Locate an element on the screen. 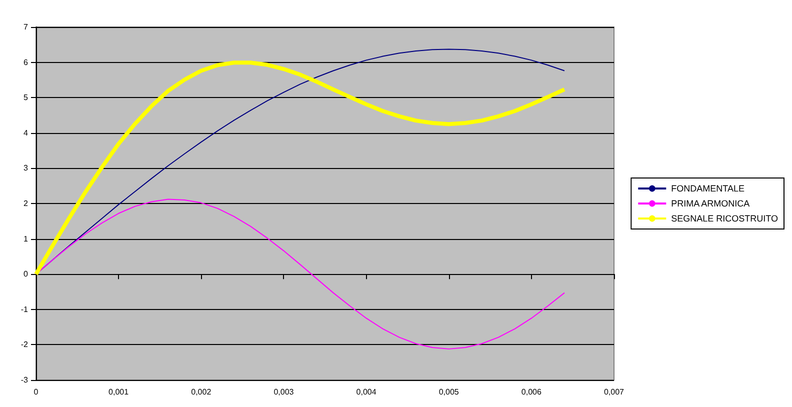 Image resolution: width=792 pixels, height=407 pixels. y-tick-label: 0 is located at coordinates (26, 274).